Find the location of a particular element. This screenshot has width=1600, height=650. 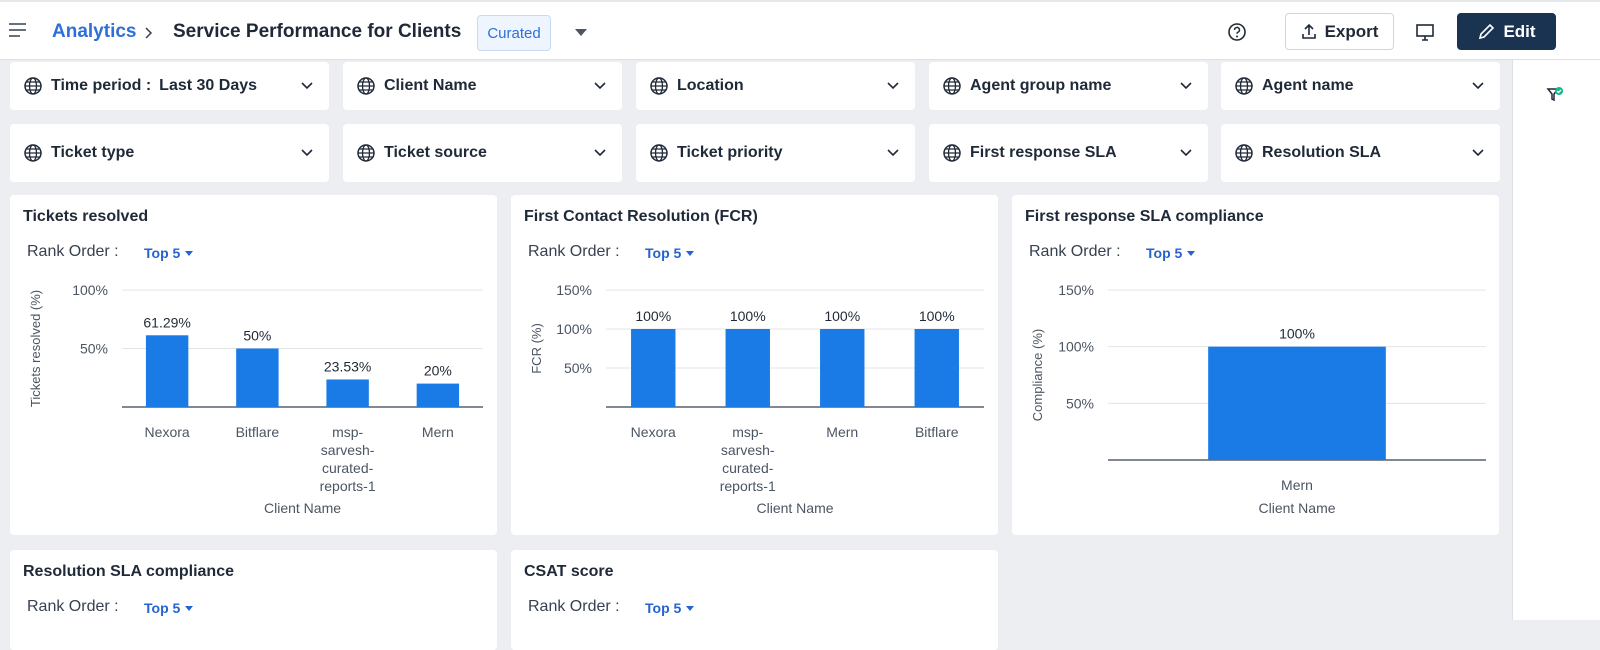

x-tick-wrap: msp-sarvesh-curated-reports-1 is located at coordinates (747, 459).